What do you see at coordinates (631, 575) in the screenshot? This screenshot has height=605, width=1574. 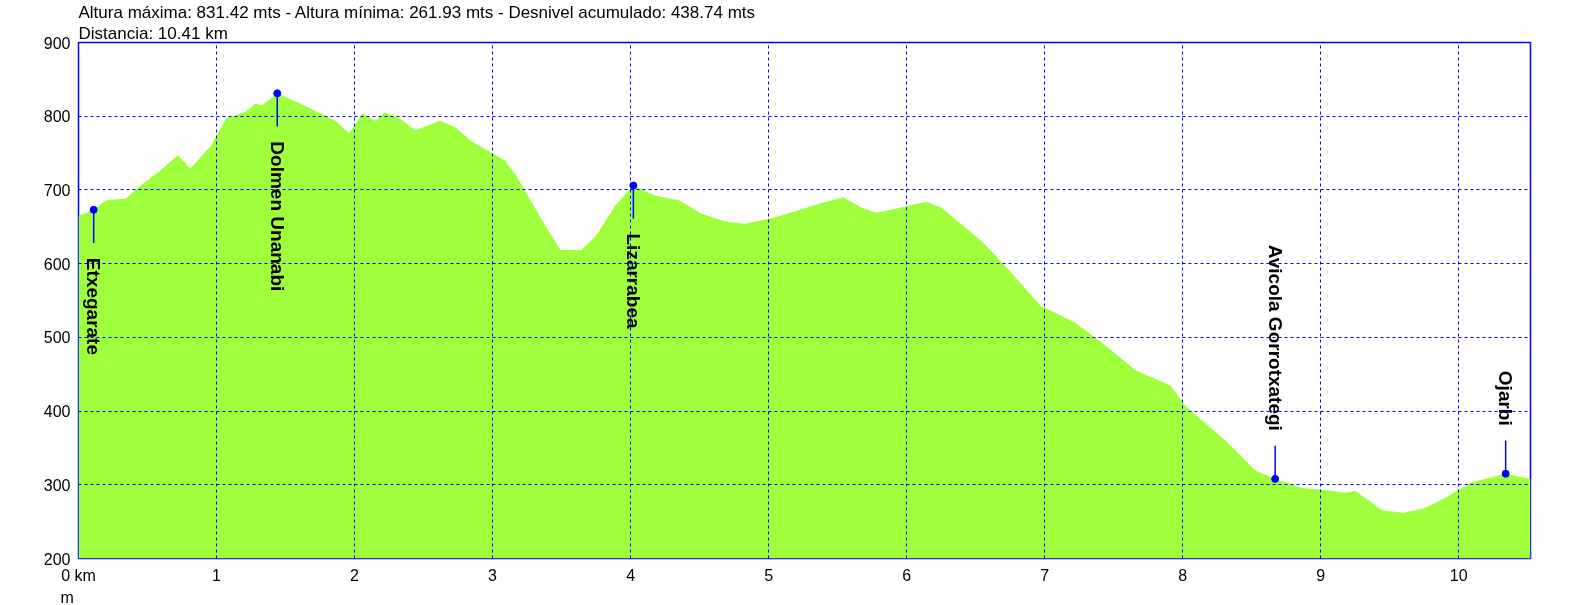 I see `x-tick-label: 4` at bounding box center [631, 575].